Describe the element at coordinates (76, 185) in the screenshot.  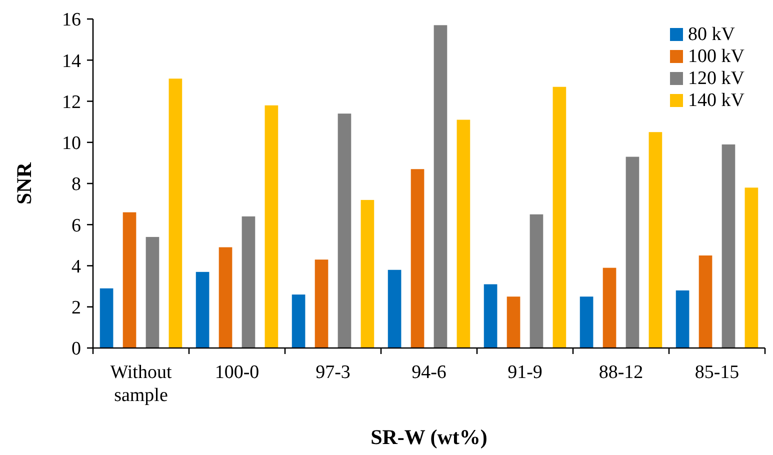
I see `y-tick-label: 8` at that location.